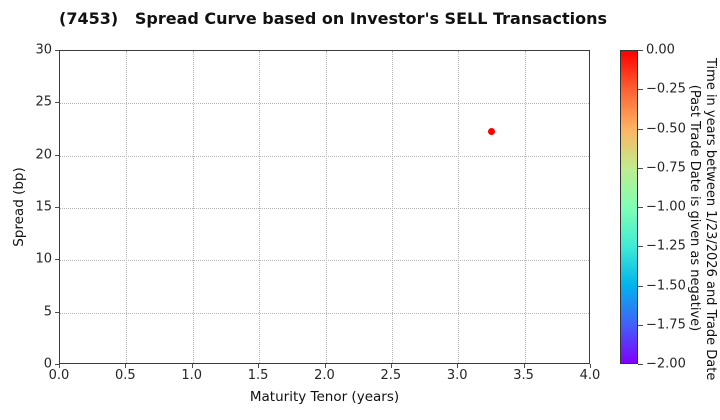 This screenshot has width=720, height=420. What do you see at coordinates (391, 375) in the screenshot?
I see `x-tick-label: 2.5` at bounding box center [391, 375].